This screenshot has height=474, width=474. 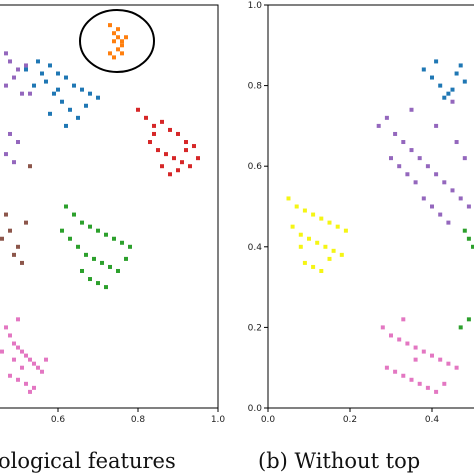 I want to click on x-tick-label: 0.2, so click(x=350, y=420).